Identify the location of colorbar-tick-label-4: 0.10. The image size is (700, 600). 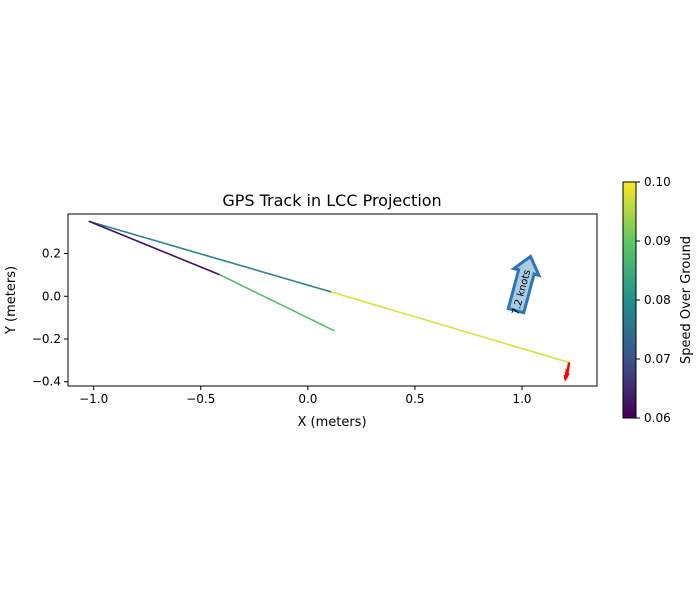
(657, 182).